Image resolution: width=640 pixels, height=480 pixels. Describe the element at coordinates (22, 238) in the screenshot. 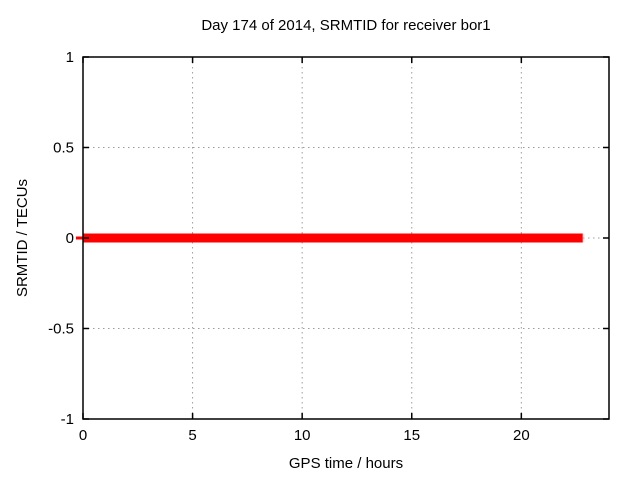

I see `y-axis-label: SRMTID / TECUs` at that location.